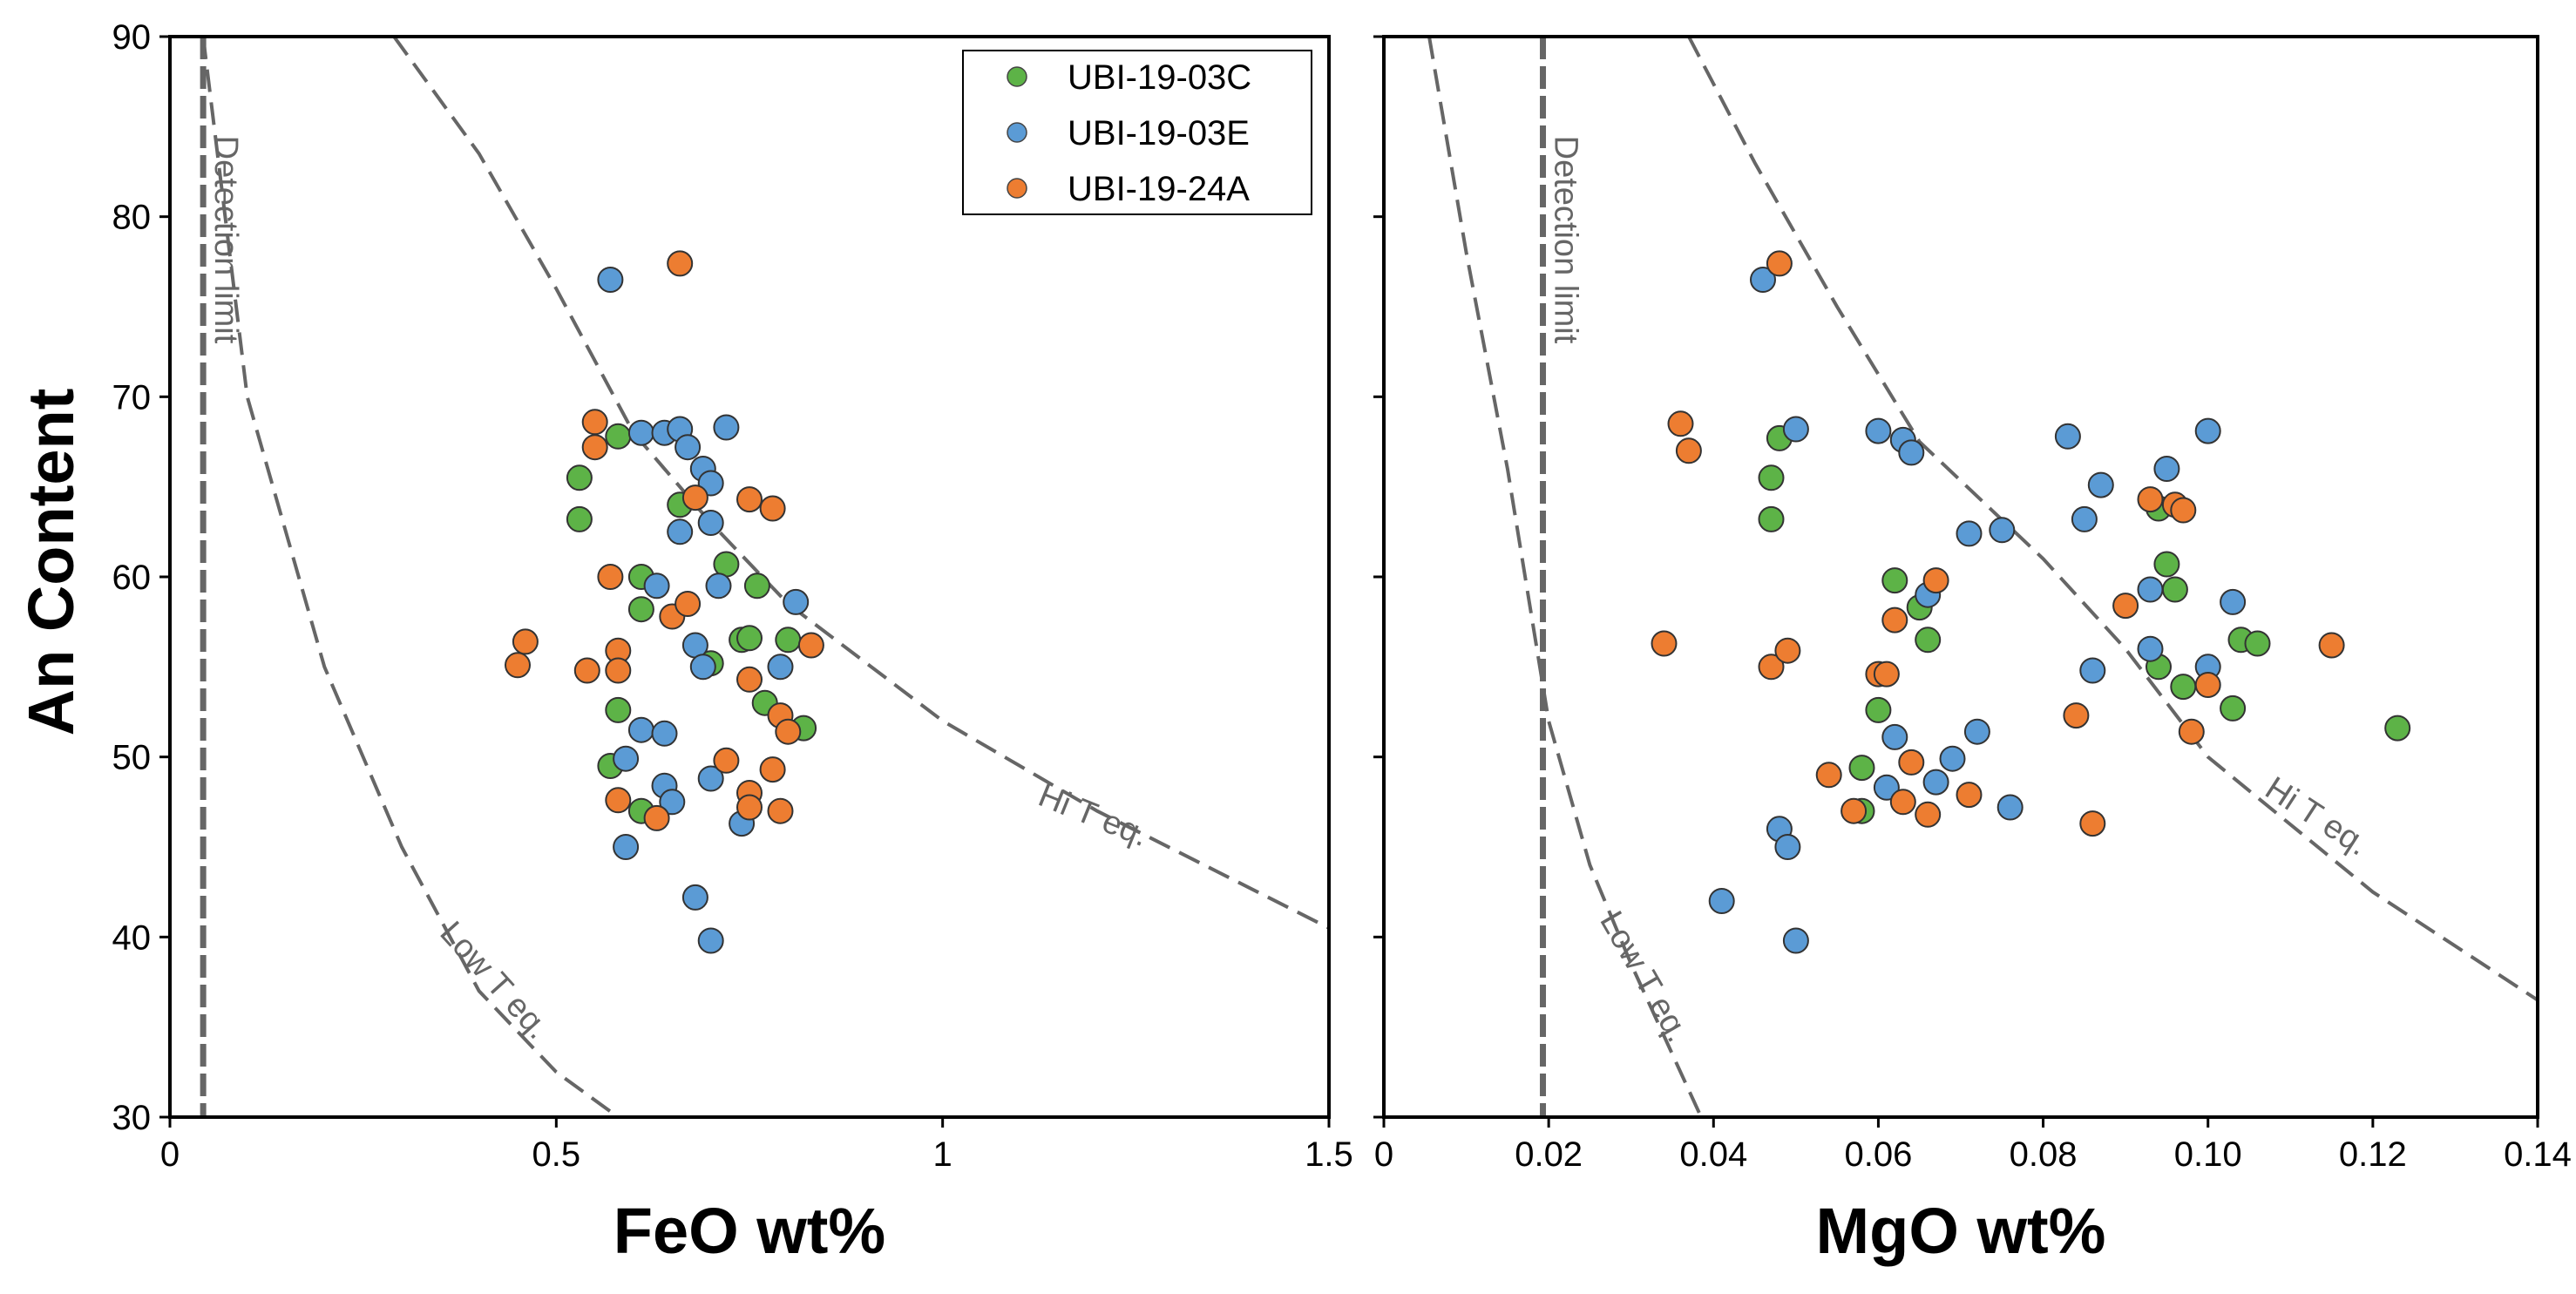 The image size is (2576, 1294). I want to click on mgo-x-tick-label: 0.10, so click(2208, 1154).